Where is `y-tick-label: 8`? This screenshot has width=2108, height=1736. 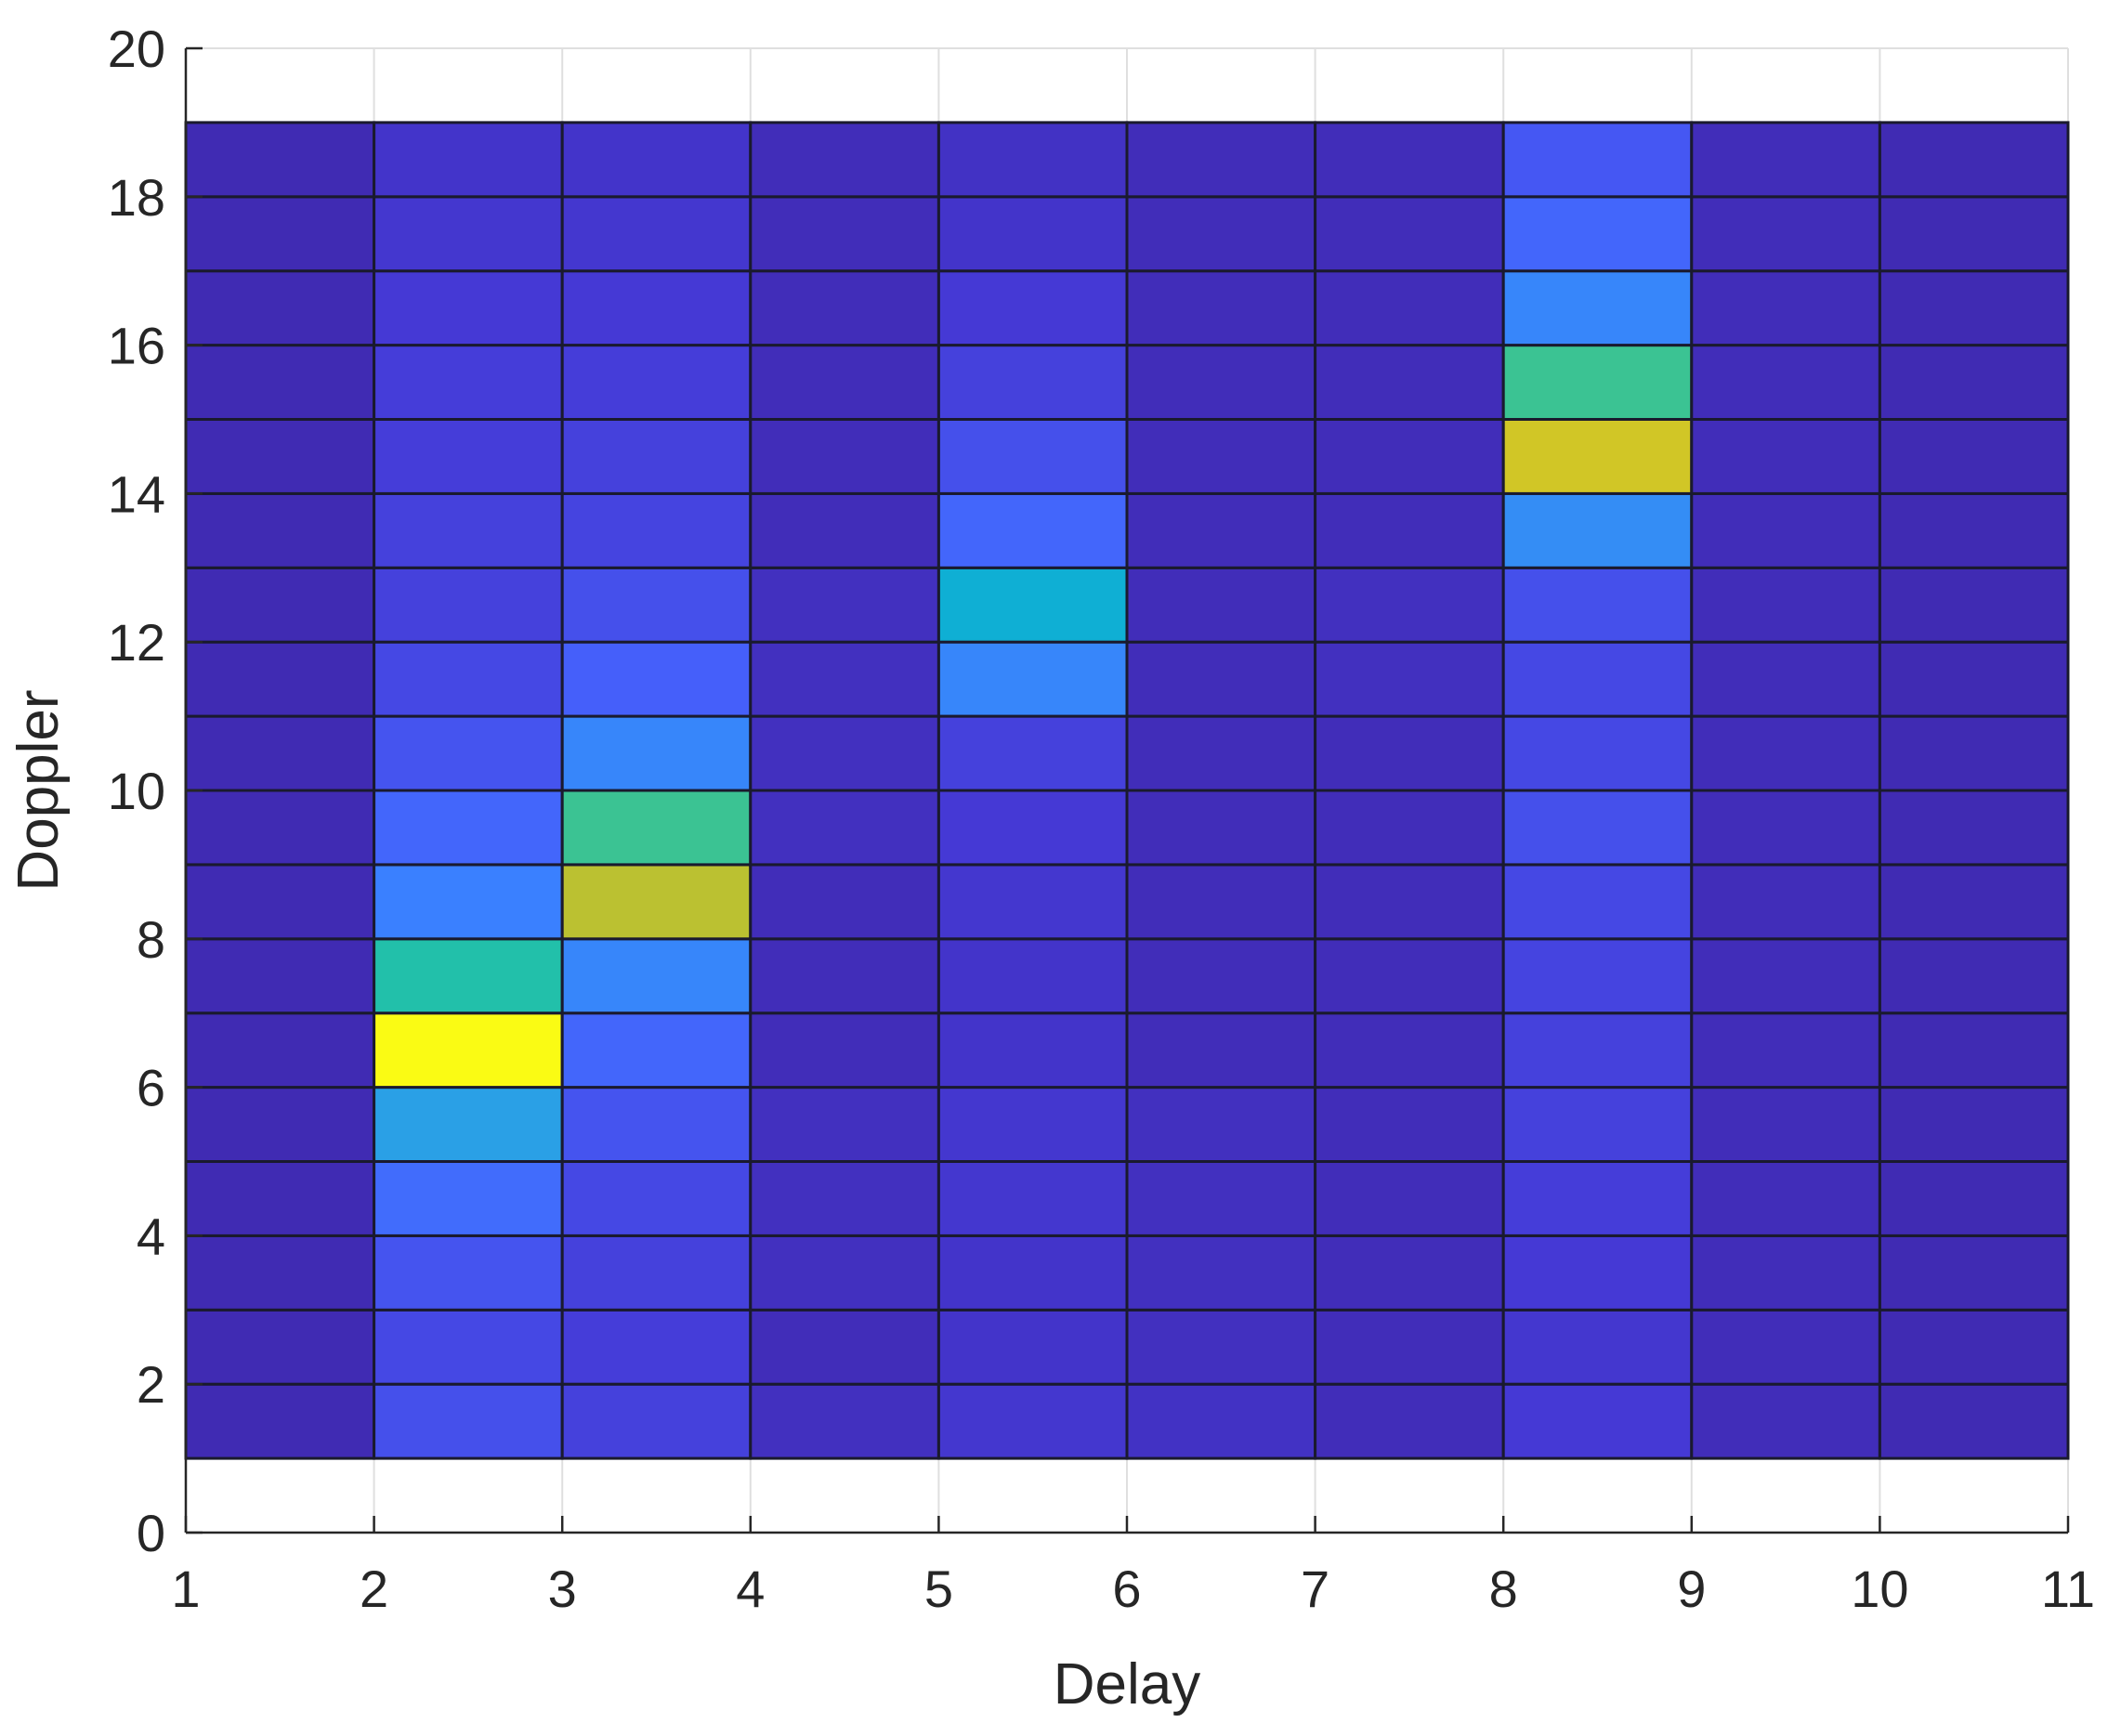 y-tick-label: 8 is located at coordinates (151, 940).